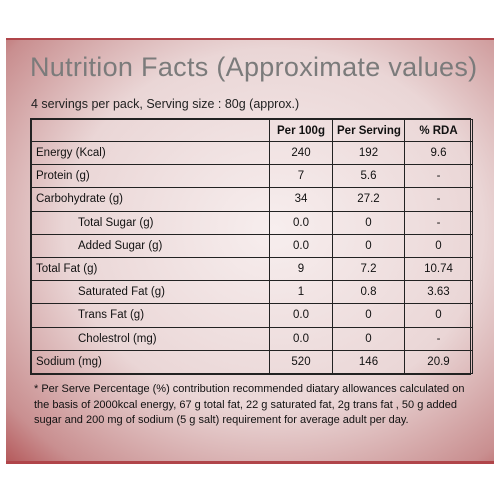 This screenshot has width=500, height=500. What do you see at coordinates (150, 292) in the screenshot?
I see `nutrient-label: Saturated Fat (g)` at bounding box center [150, 292].